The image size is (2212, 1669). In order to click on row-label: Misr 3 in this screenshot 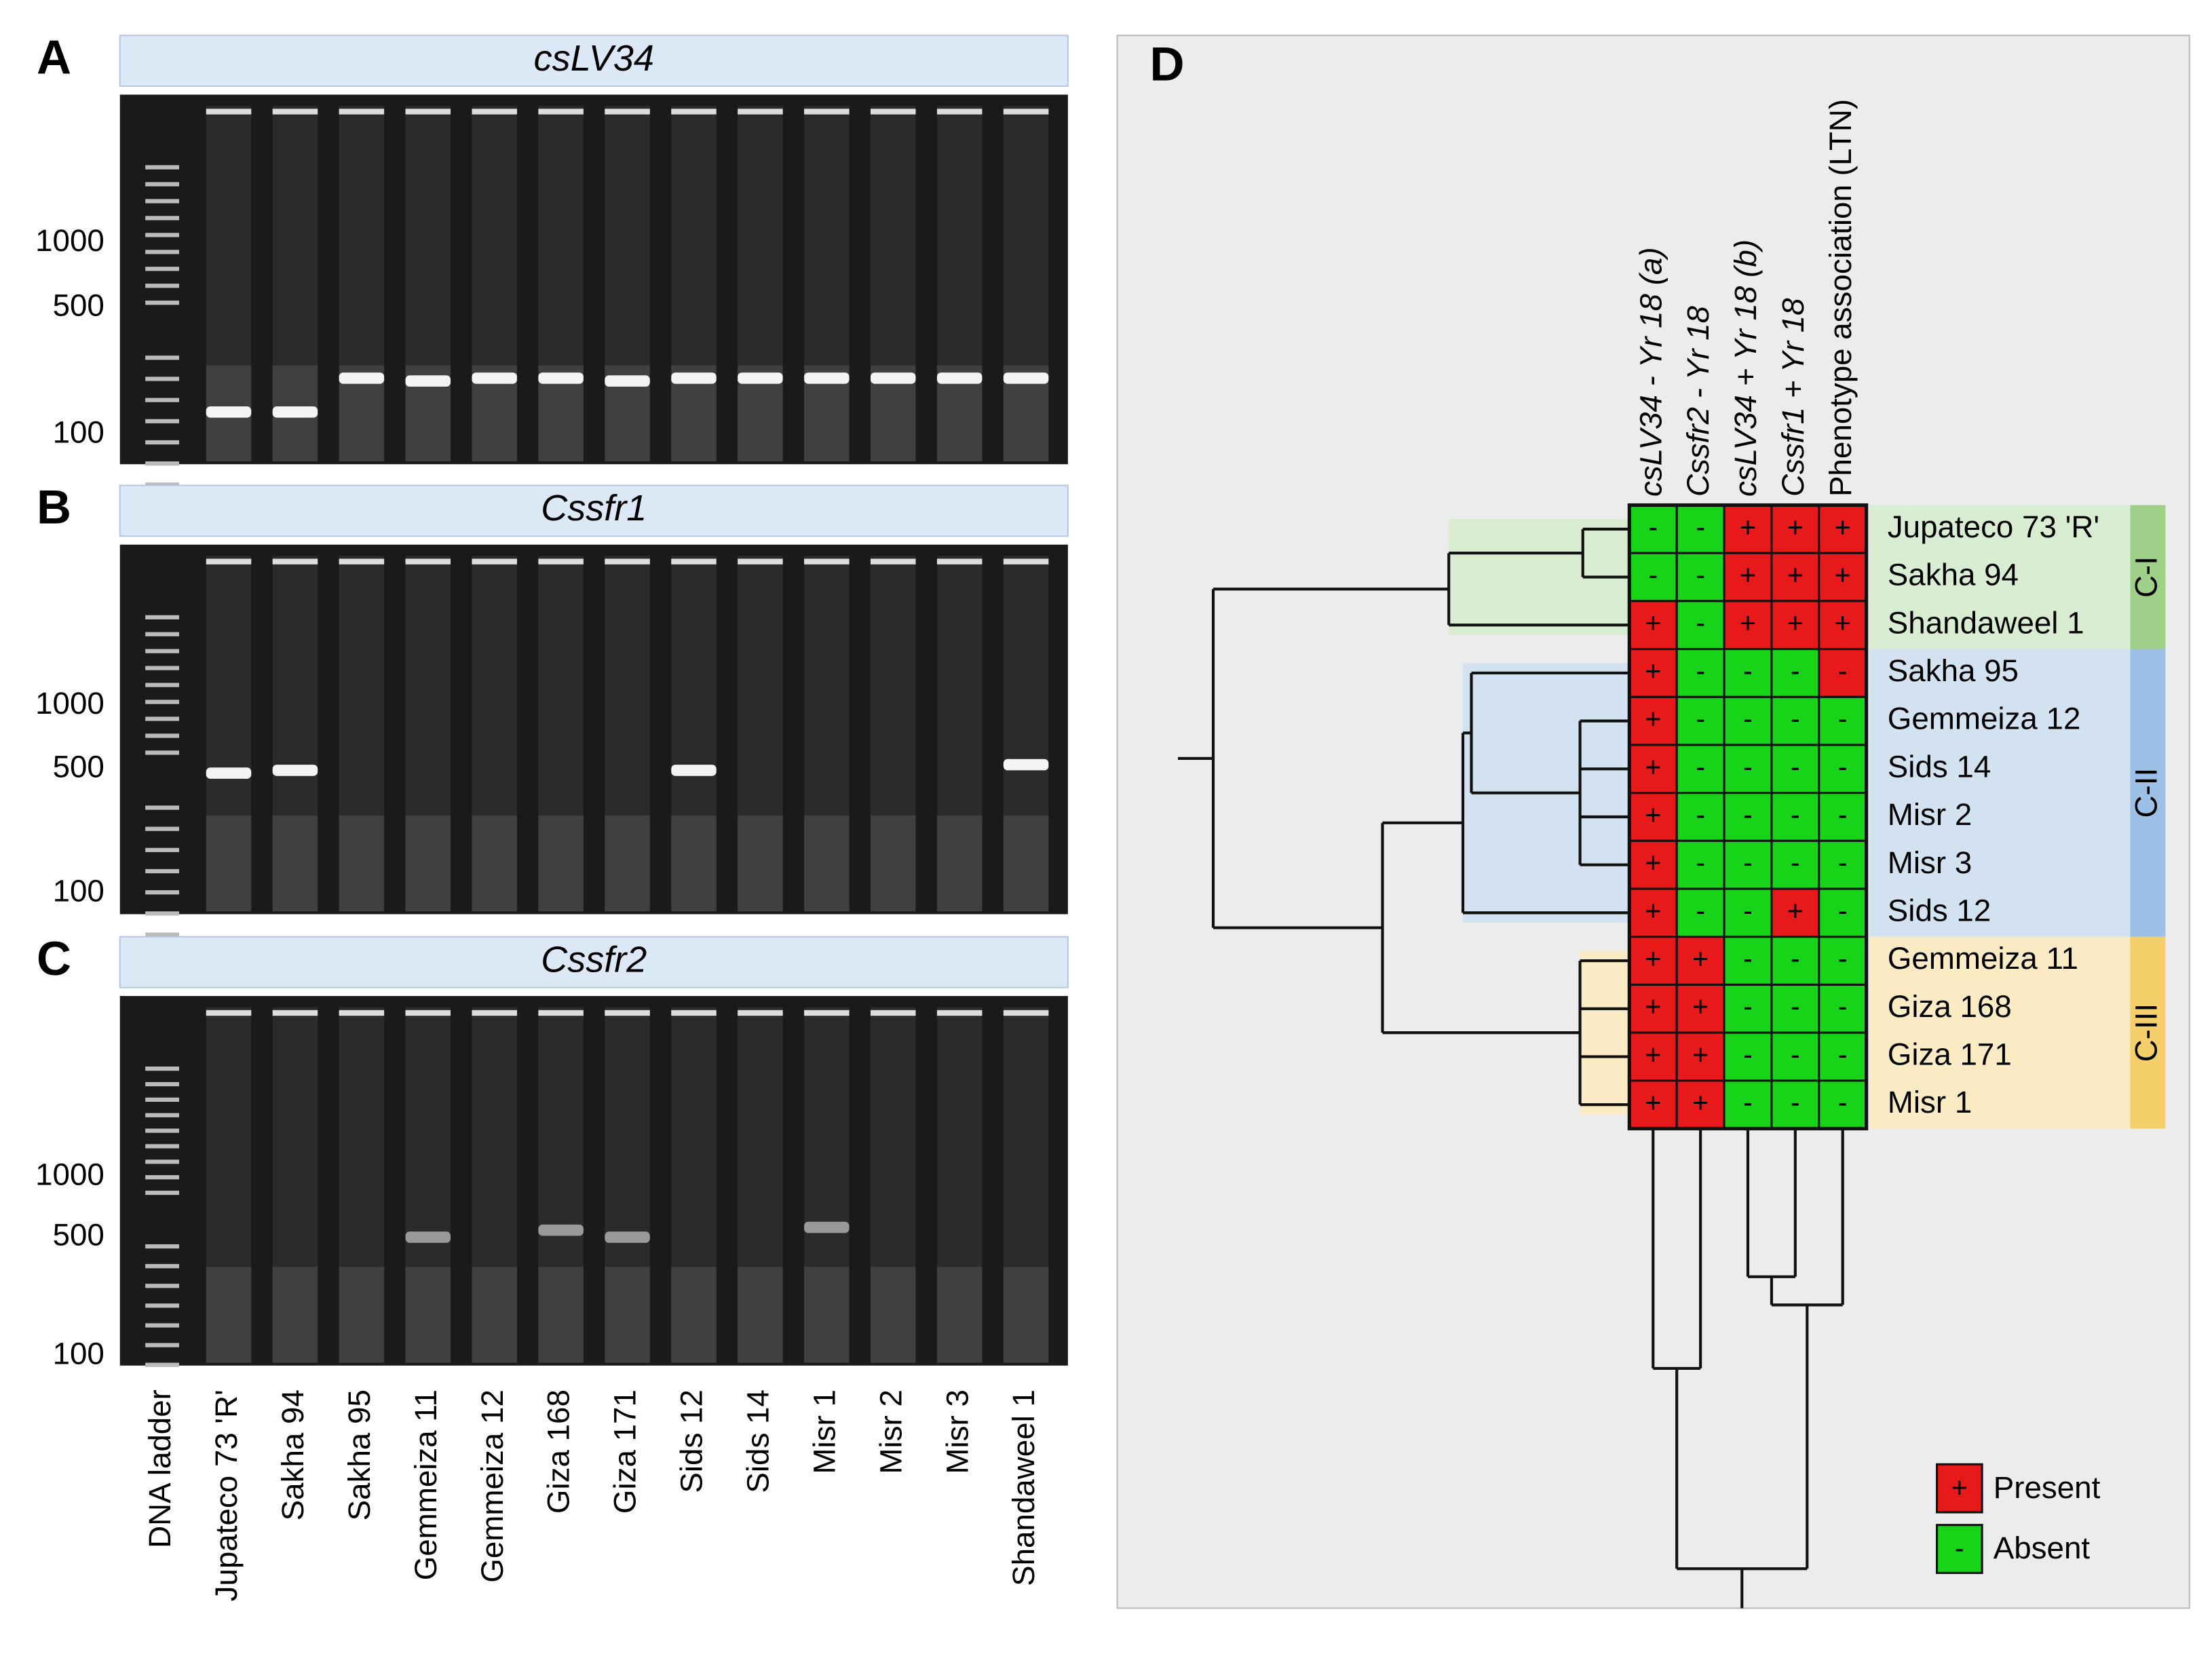, I will do `click(1930, 862)`.